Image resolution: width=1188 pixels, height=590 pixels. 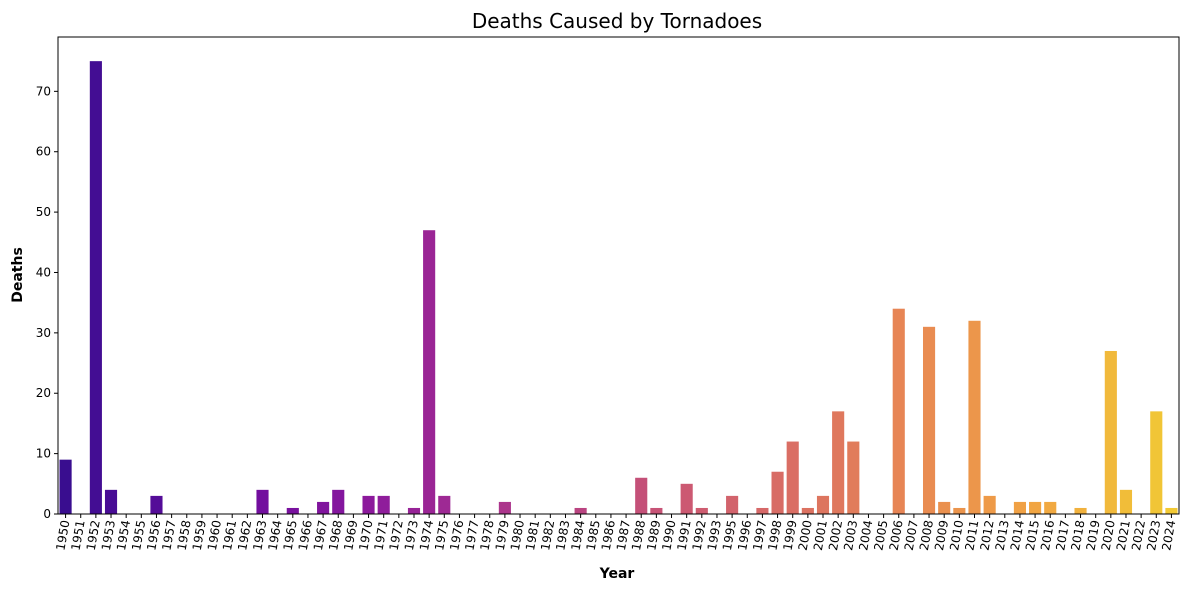 I want to click on x-tick-label: 2022, so click(x=1138, y=535).